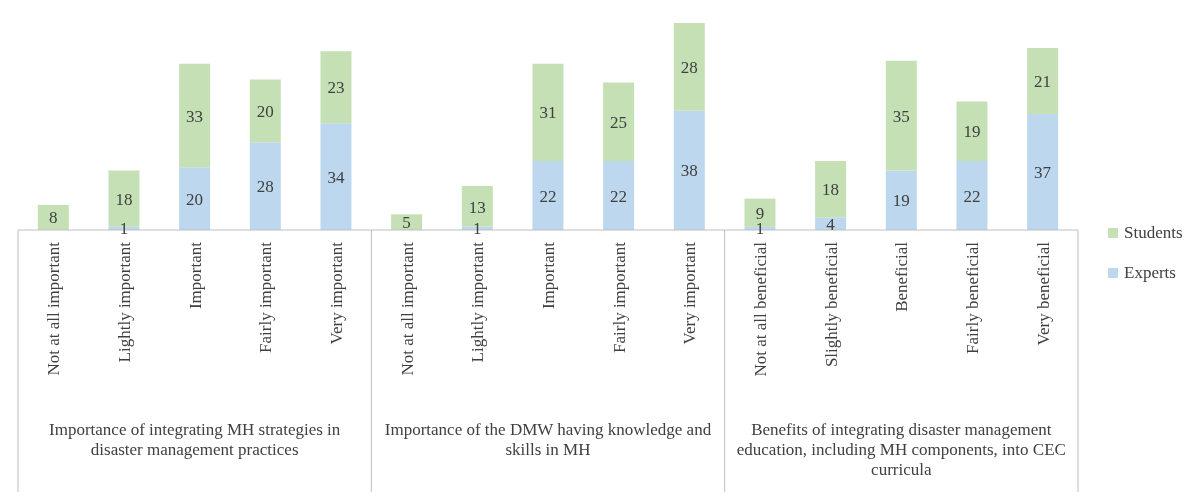  Describe the element at coordinates (760, 309) in the screenshot. I see `x-tick-label: Not at all beneficial` at that location.